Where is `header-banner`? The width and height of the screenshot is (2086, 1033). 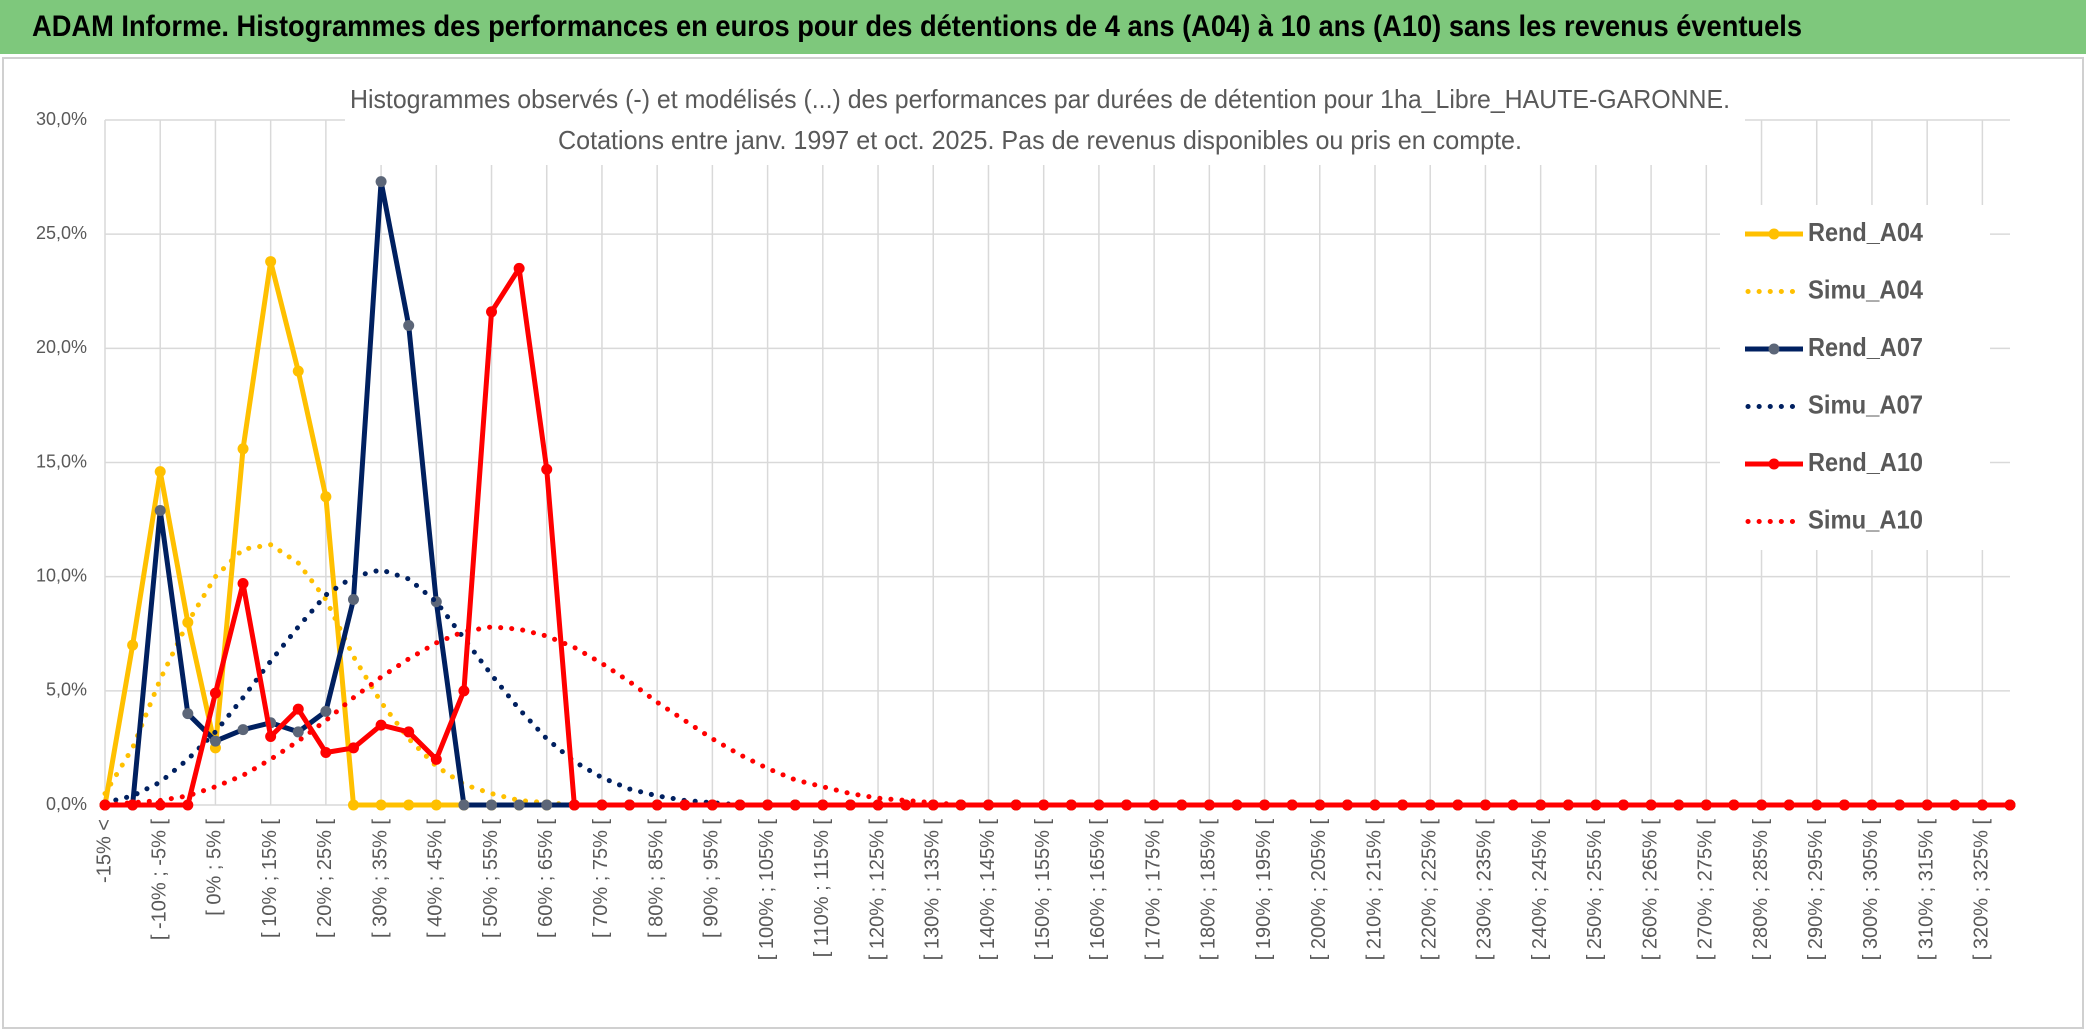
header-banner is located at coordinates (1043, 27).